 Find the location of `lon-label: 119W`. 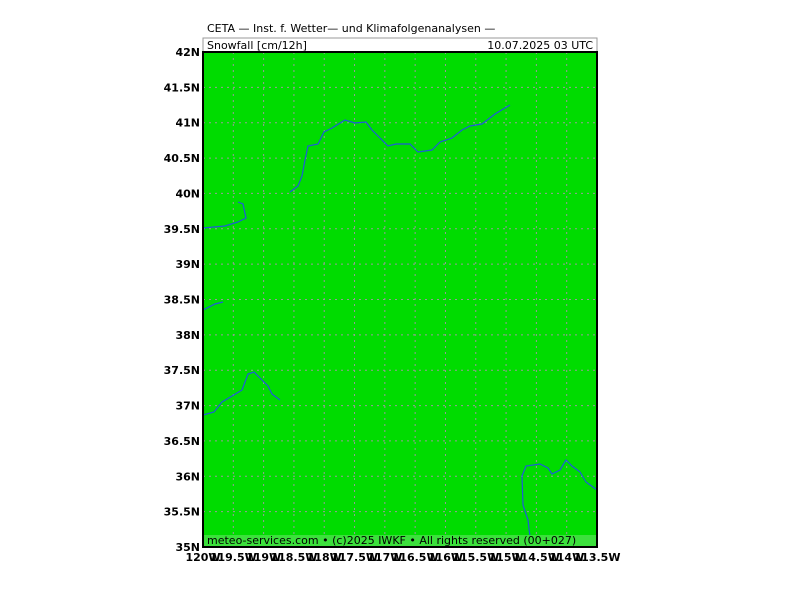

lon-label: 119W is located at coordinates (263, 557).